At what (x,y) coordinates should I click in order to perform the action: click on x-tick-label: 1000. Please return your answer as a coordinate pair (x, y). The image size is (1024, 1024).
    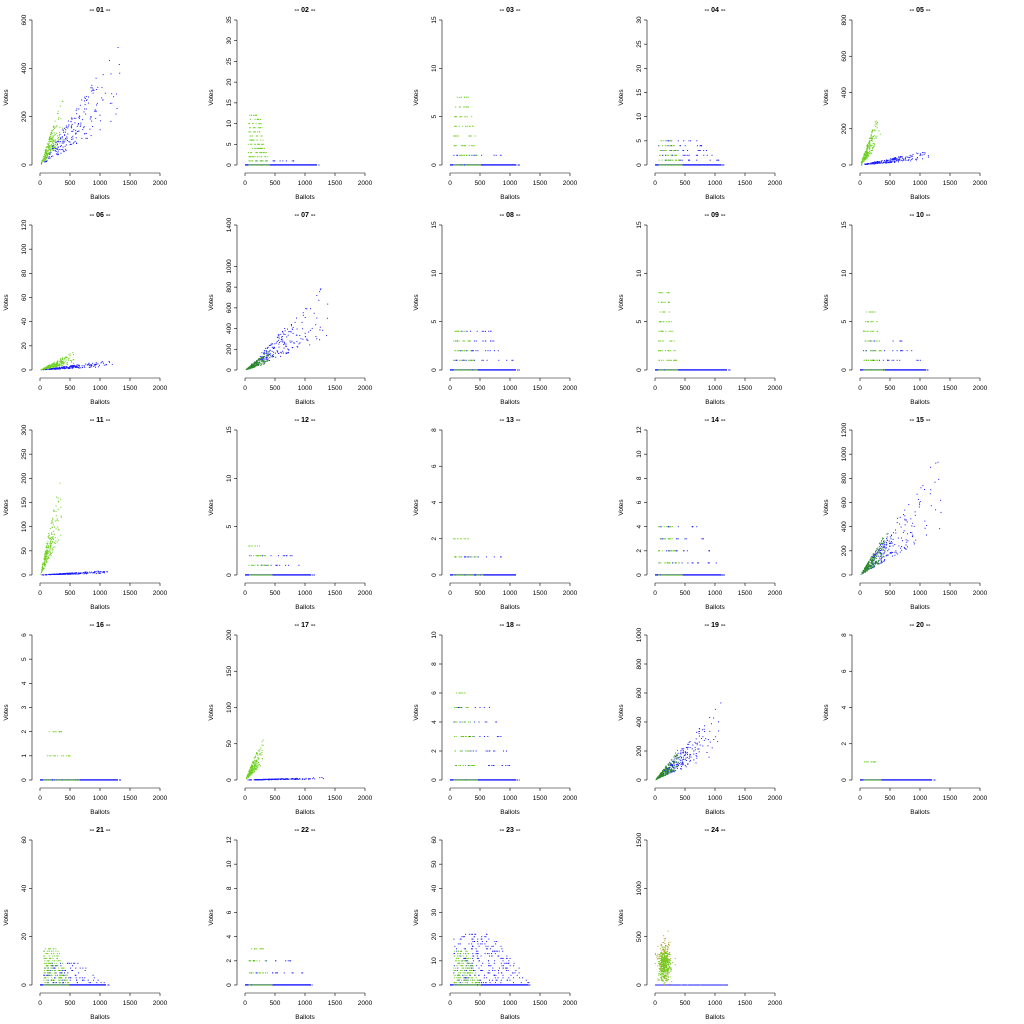
    Looking at the image, I should click on (100, 183).